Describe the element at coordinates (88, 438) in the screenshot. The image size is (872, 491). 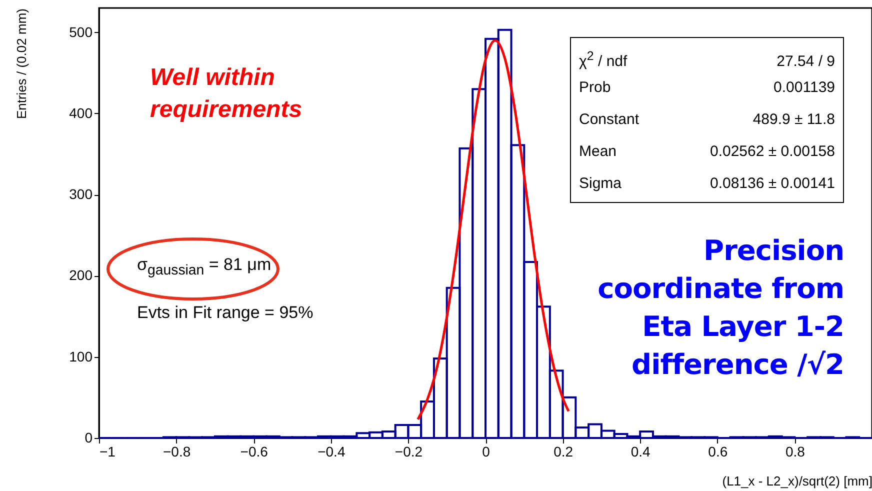
I see `y-tick-label: 0` at that location.